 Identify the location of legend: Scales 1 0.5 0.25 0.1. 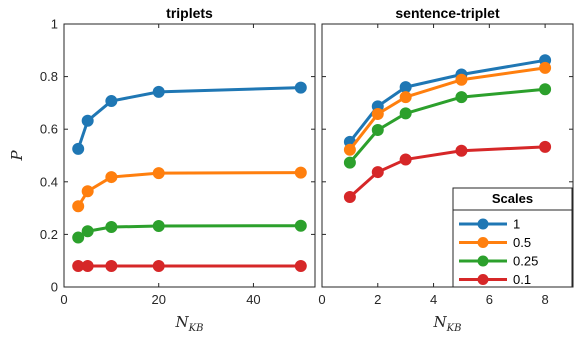
(512, 237).